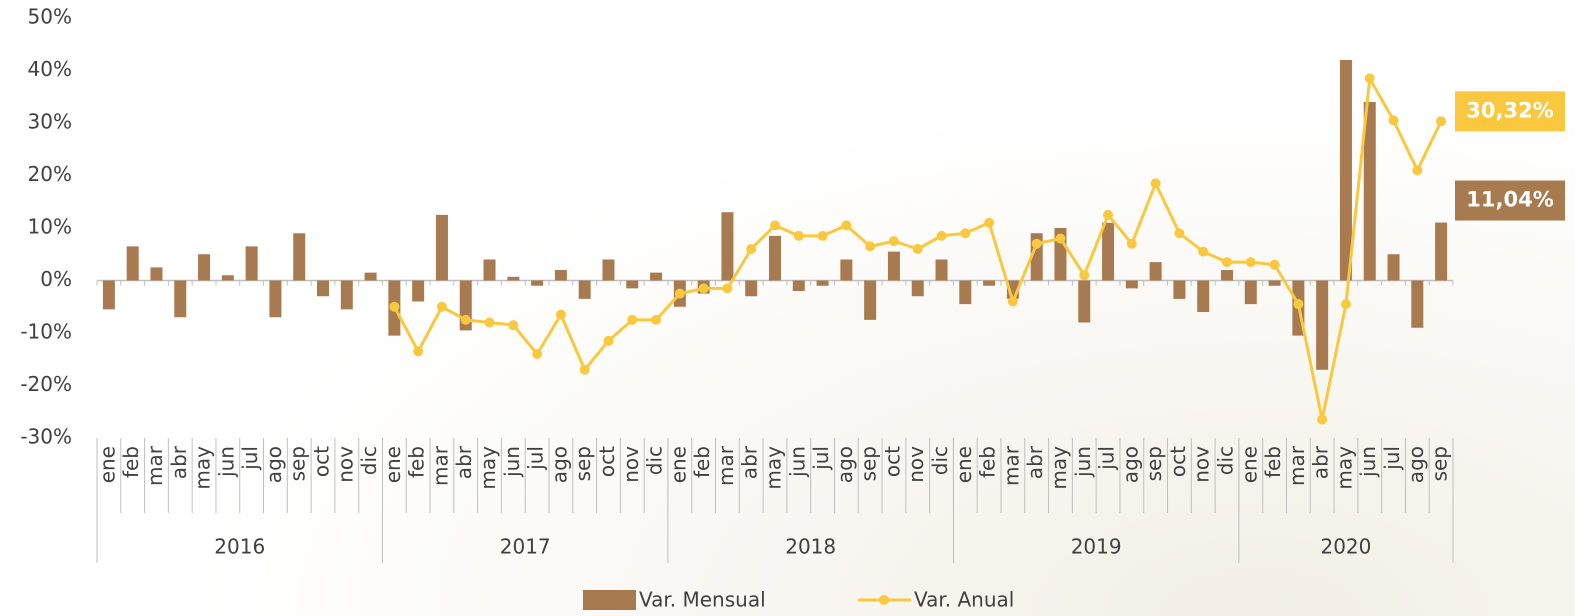  Describe the element at coordinates (1509, 200) in the screenshot. I see `data-label: 11,04%` at that location.